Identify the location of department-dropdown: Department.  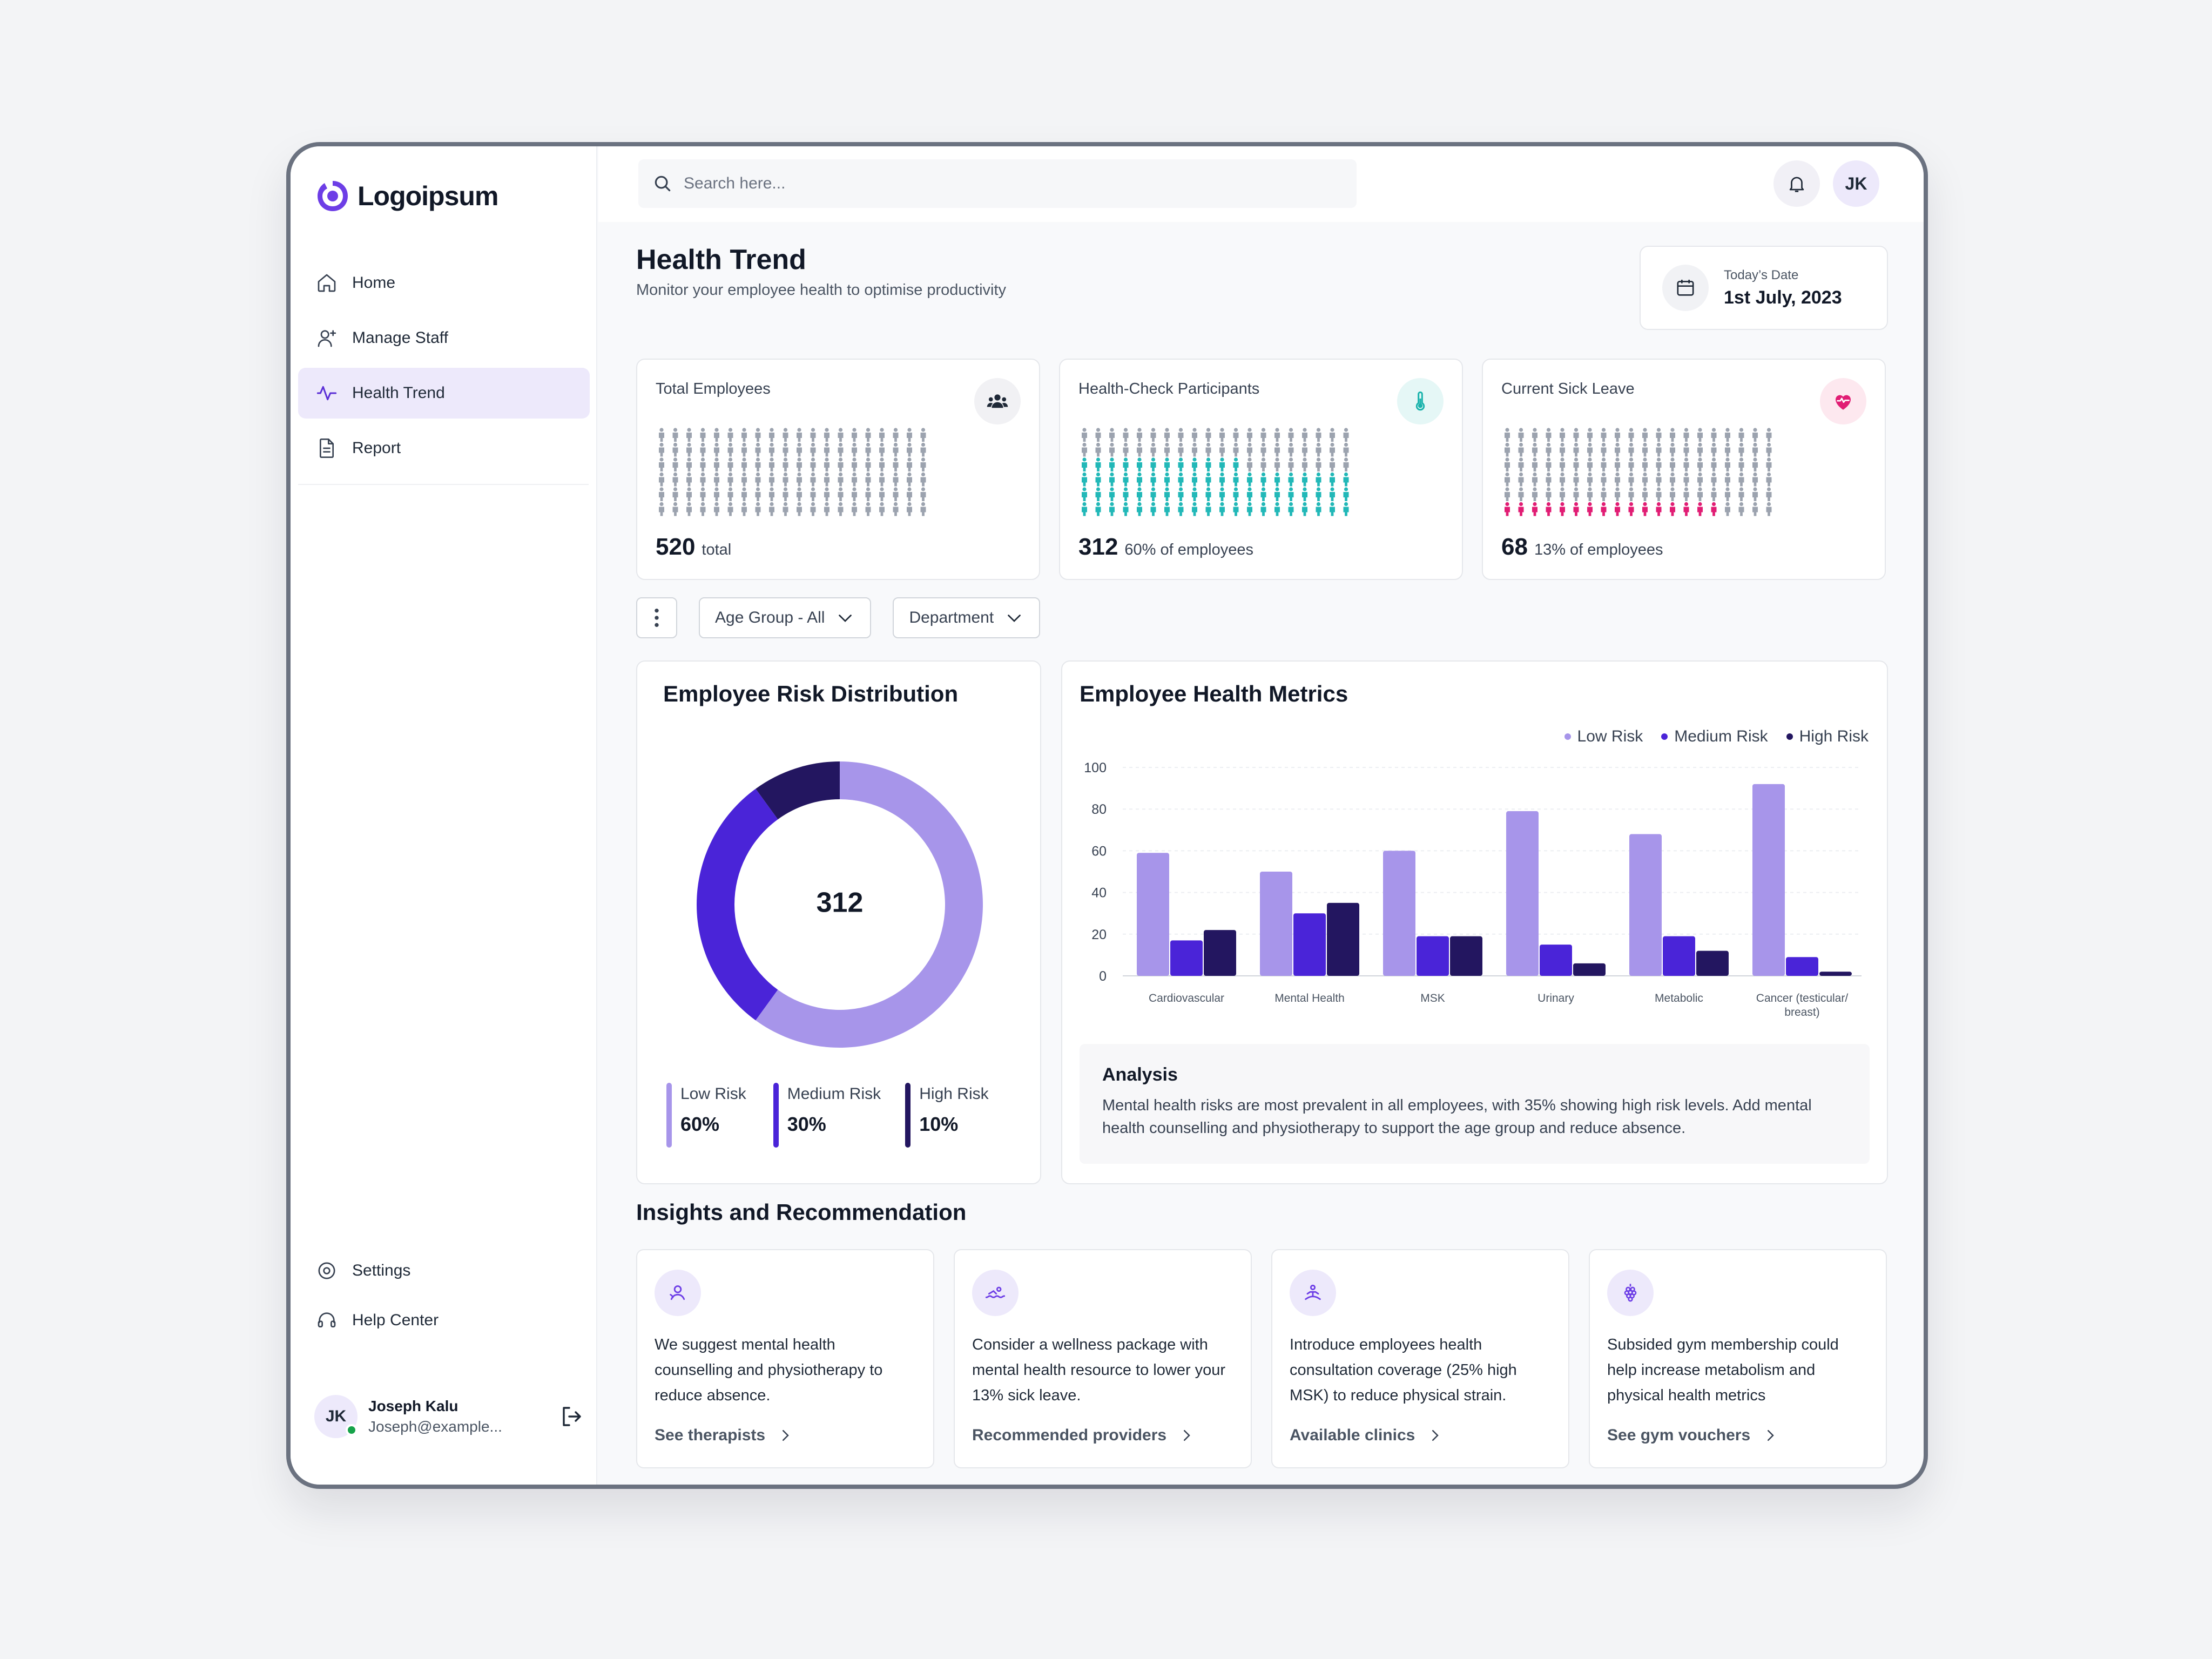
(967, 617).